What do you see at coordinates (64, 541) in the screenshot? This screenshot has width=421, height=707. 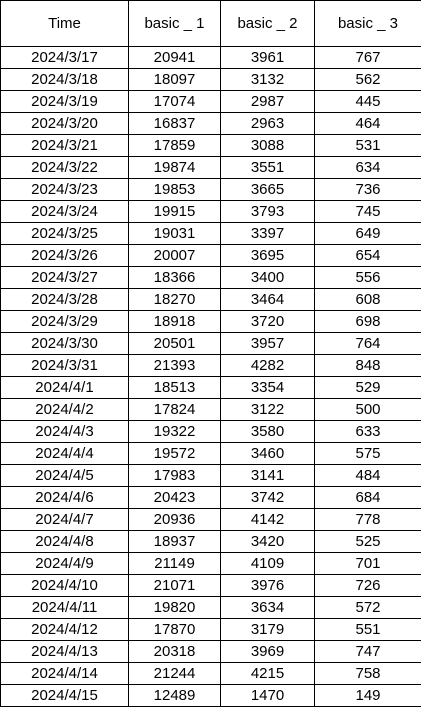 I see `cell-time: 2024/4/8` at bounding box center [64, 541].